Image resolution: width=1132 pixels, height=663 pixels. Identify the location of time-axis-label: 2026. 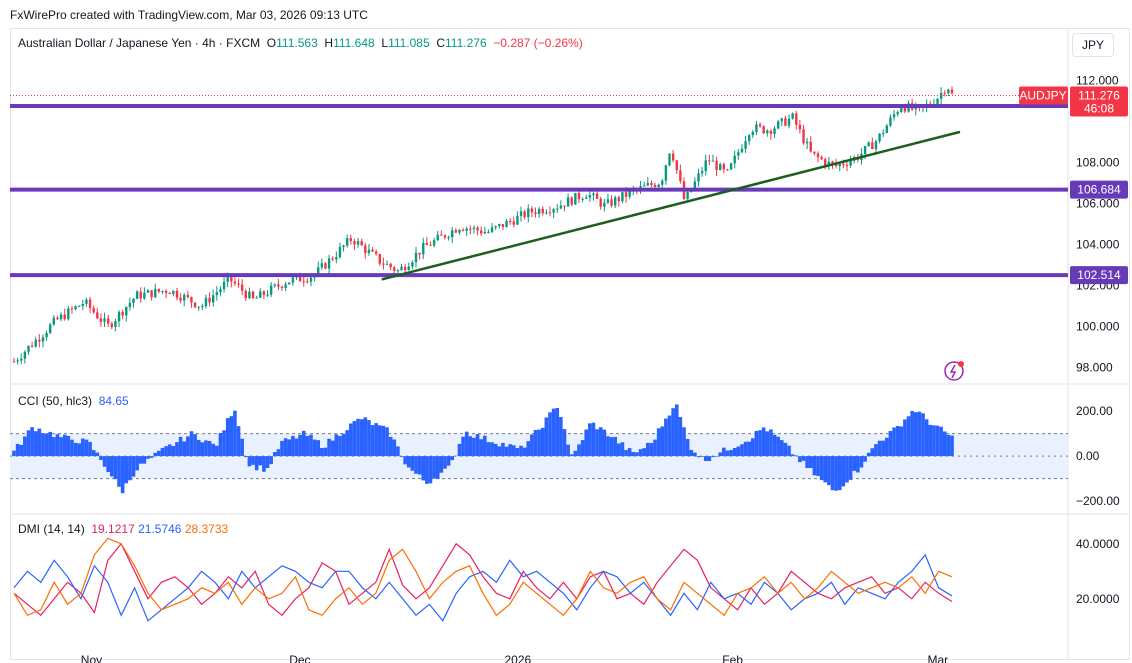
(517, 658).